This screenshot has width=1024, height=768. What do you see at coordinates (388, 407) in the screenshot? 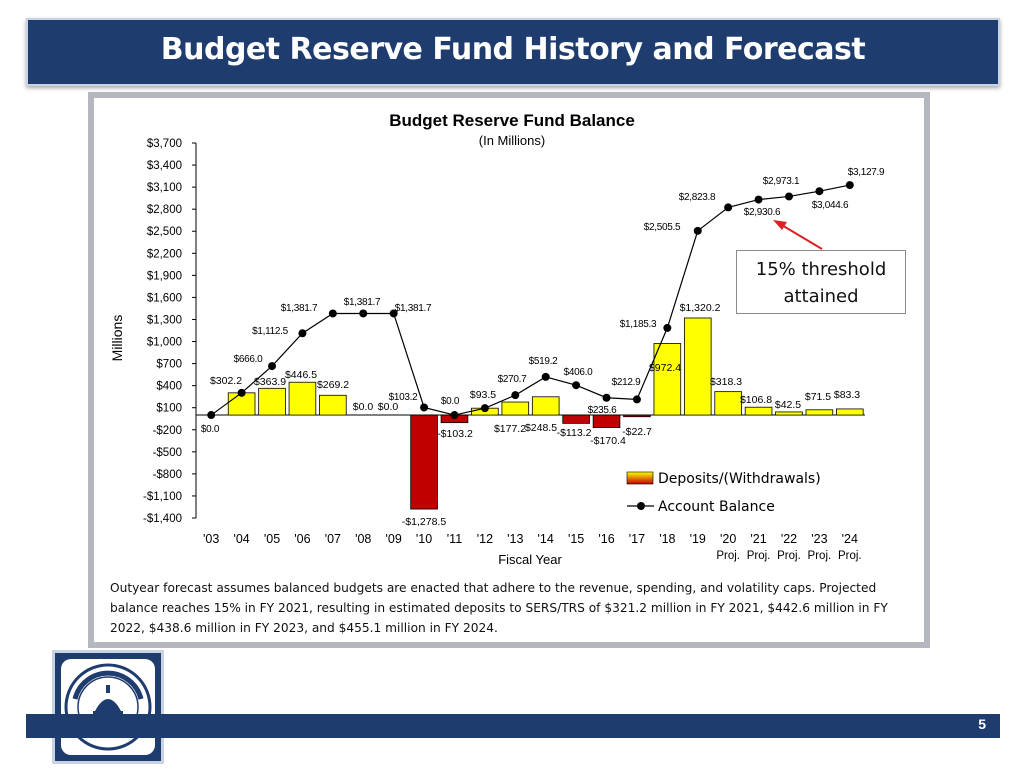
I see `bar-value-label-6: $0.0` at bounding box center [388, 407].